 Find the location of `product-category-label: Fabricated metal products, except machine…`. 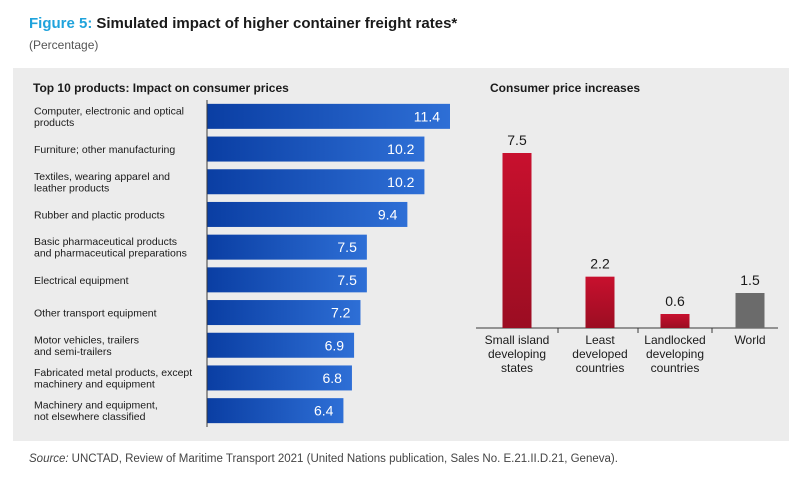

product-category-label: Fabricated metal products, except machine… is located at coordinates (113, 379).